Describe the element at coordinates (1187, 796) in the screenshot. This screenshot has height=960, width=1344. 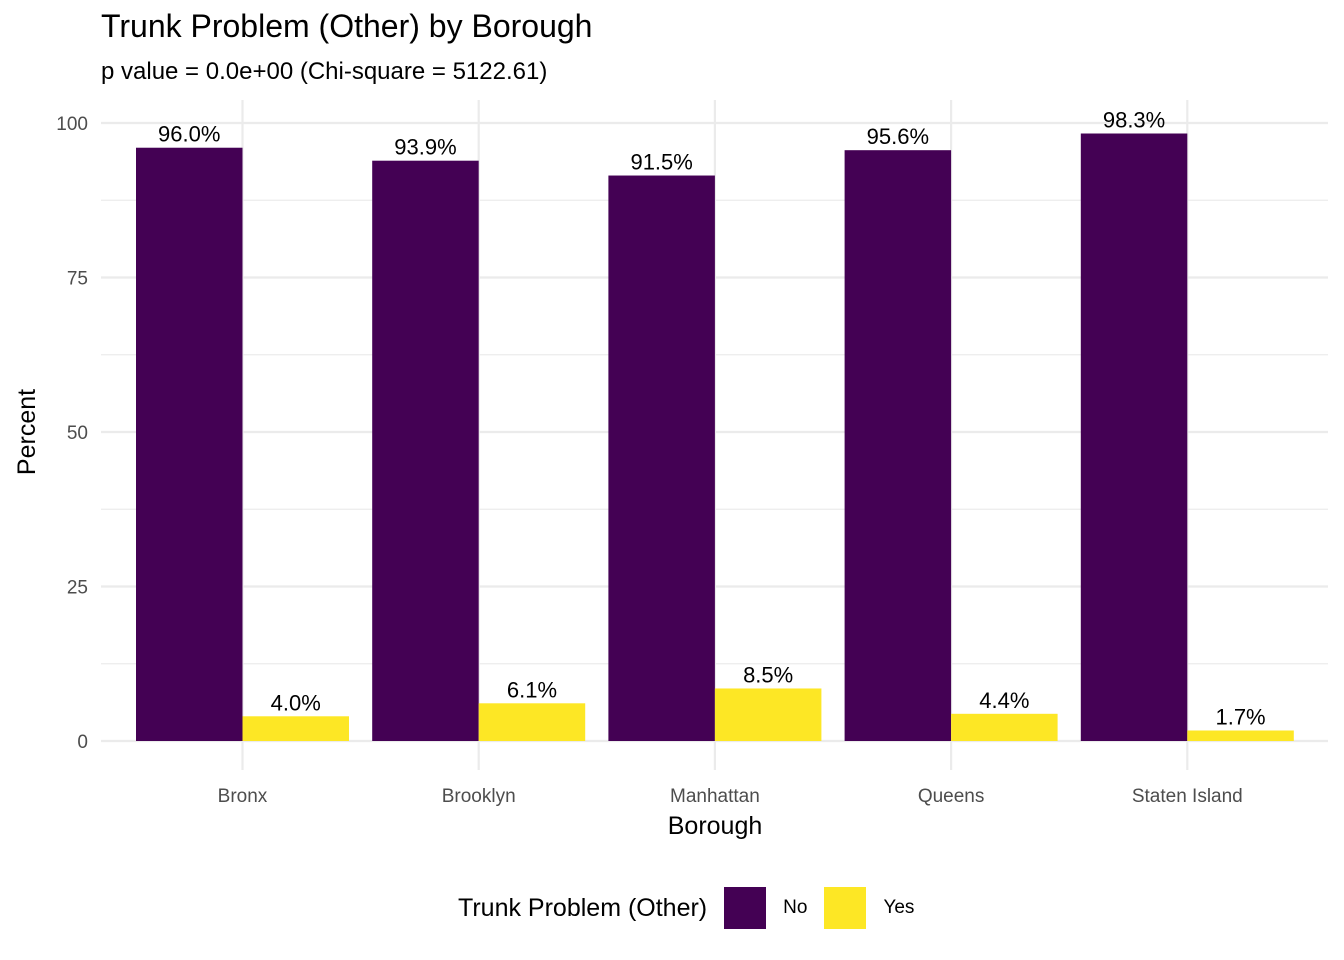
I see `x-tick-label: Staten Island` at that location.